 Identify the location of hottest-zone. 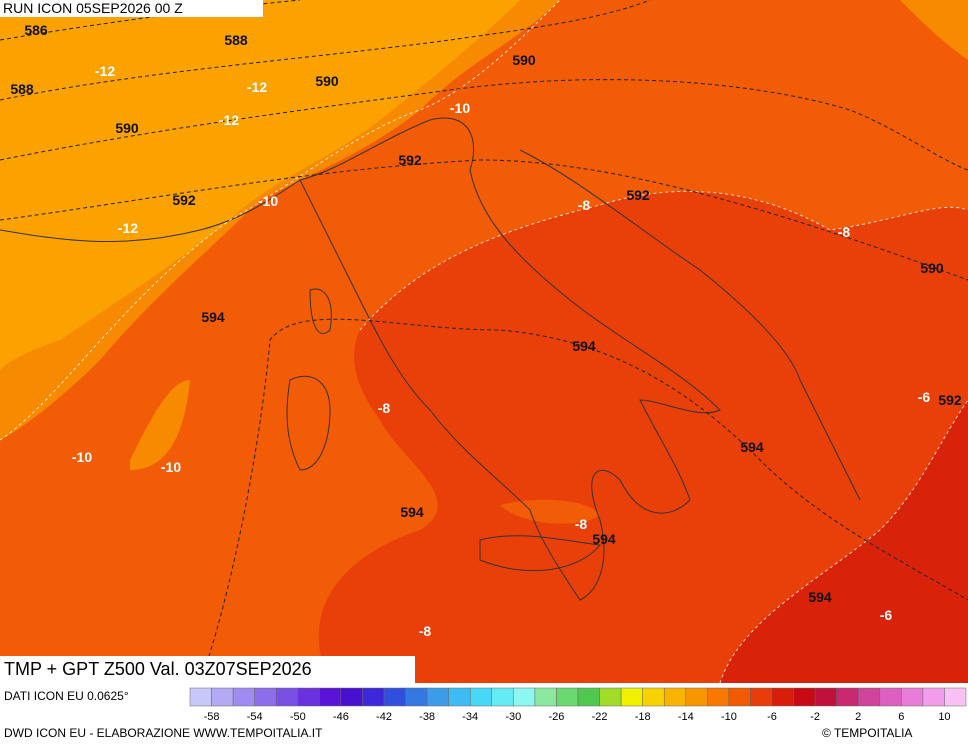
(844, 541).